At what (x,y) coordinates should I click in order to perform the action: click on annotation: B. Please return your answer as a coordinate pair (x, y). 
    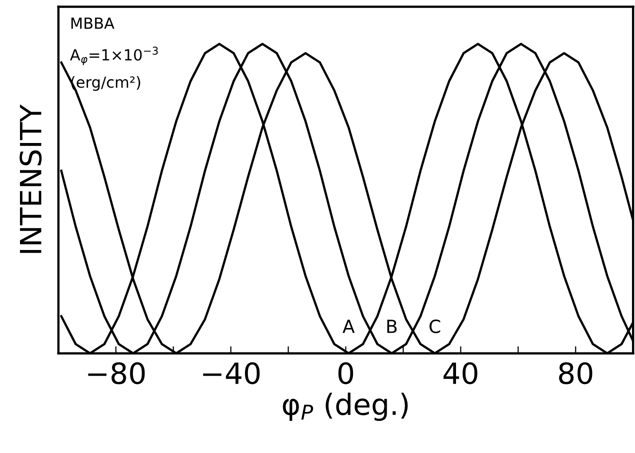
    Looking at the image, I should click on (392, 326).